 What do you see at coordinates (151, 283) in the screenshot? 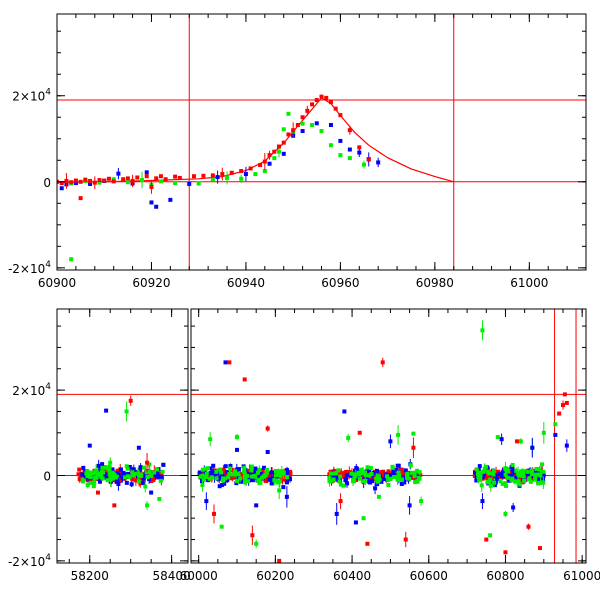
I see `top-xtick-label: 60920` at bounding box center [151, 283].